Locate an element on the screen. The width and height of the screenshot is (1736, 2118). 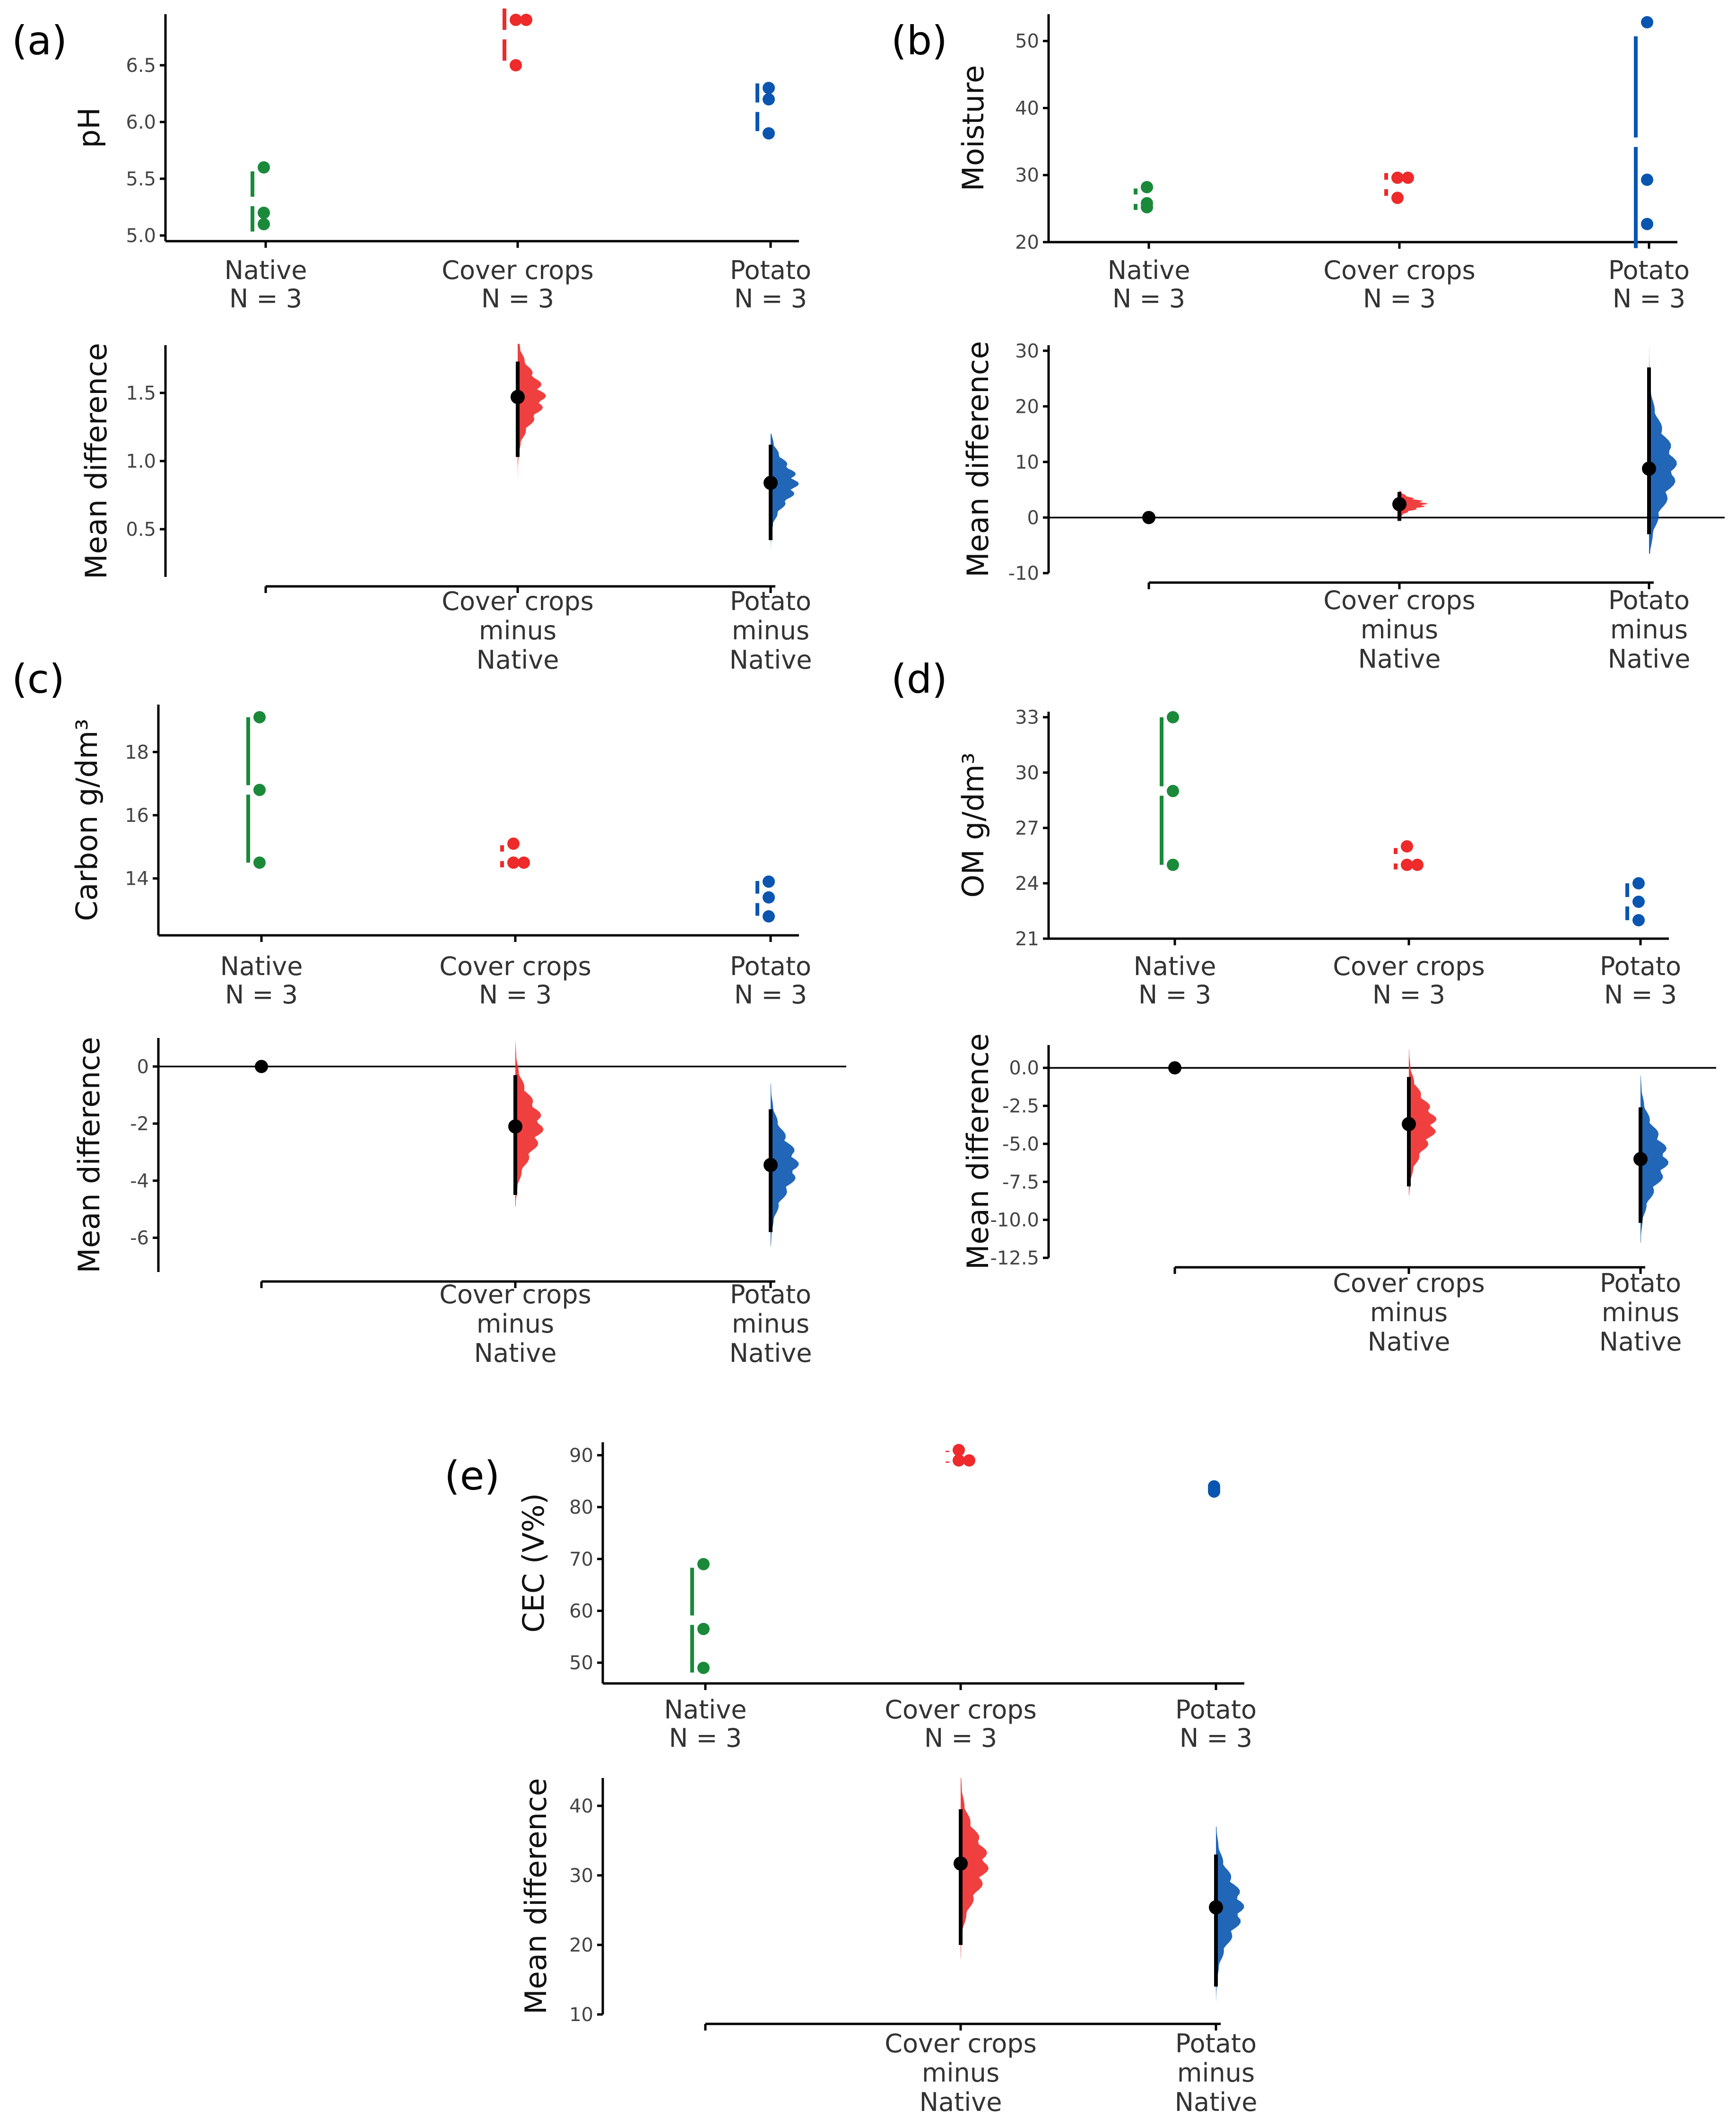
y-tick-label: 24 is located at coordinates (1027, 884).